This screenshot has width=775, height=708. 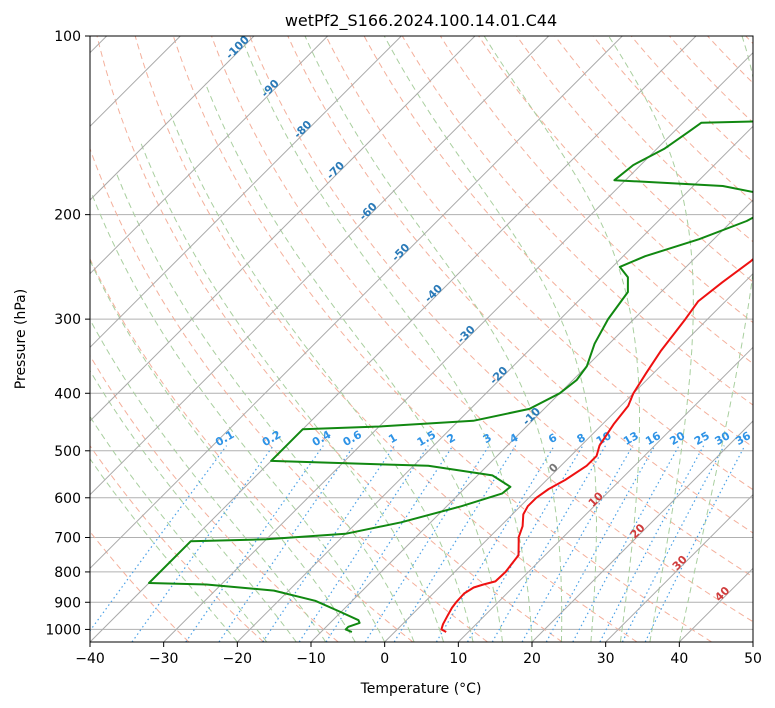 What do you see at coordinates (67, 394) in the screenshot?
I see `y-tick-label: 400` at bounding box center [67, 394].